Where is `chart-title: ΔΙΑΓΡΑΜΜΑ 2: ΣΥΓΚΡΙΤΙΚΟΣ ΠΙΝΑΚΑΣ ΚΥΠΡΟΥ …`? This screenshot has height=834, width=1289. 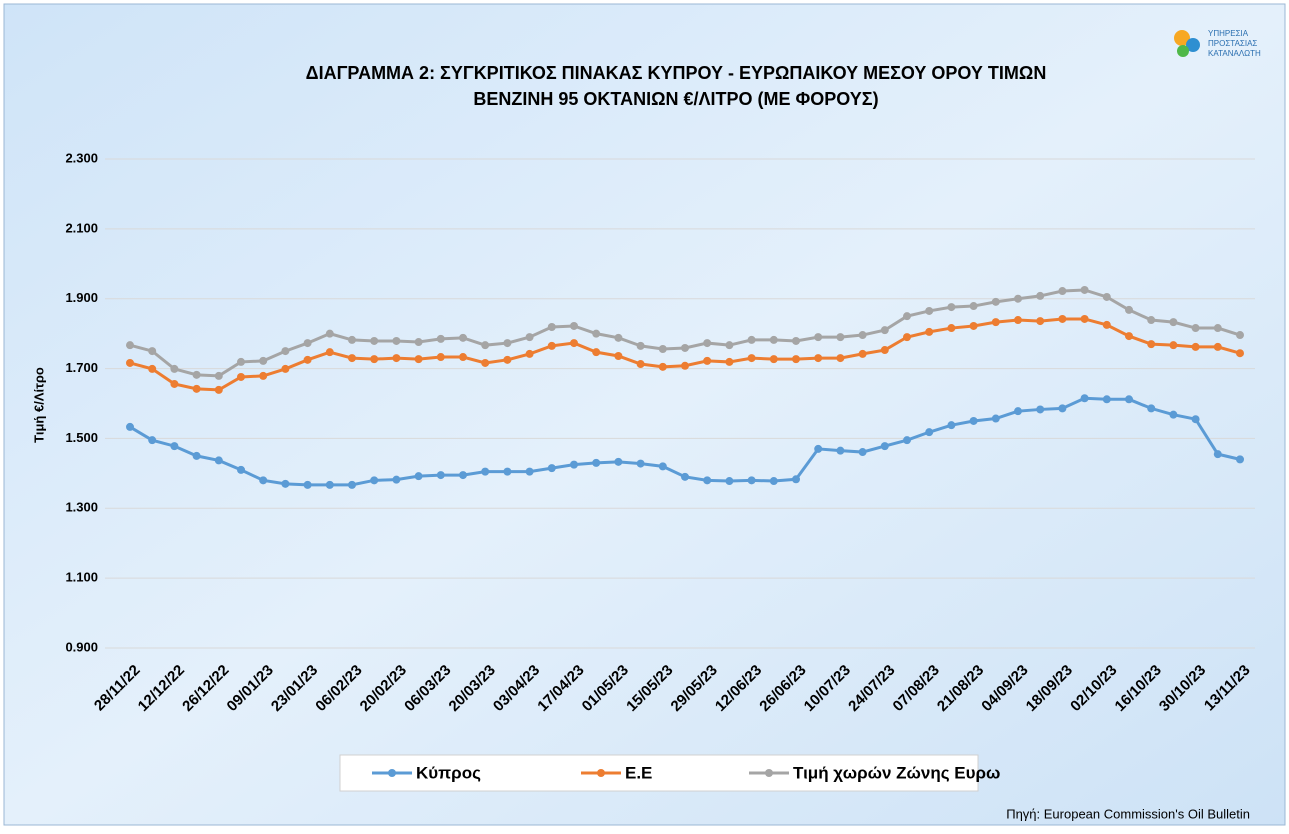
chart-title: ΔΙΑΓΡΑΜΜΑ 2: ΣΥΓΚΡΙΤΙΚΟΣ ΠΙΝΑΚΑΣ ΚΥΠΡΟΥ … is located at coordinates (676, 73).